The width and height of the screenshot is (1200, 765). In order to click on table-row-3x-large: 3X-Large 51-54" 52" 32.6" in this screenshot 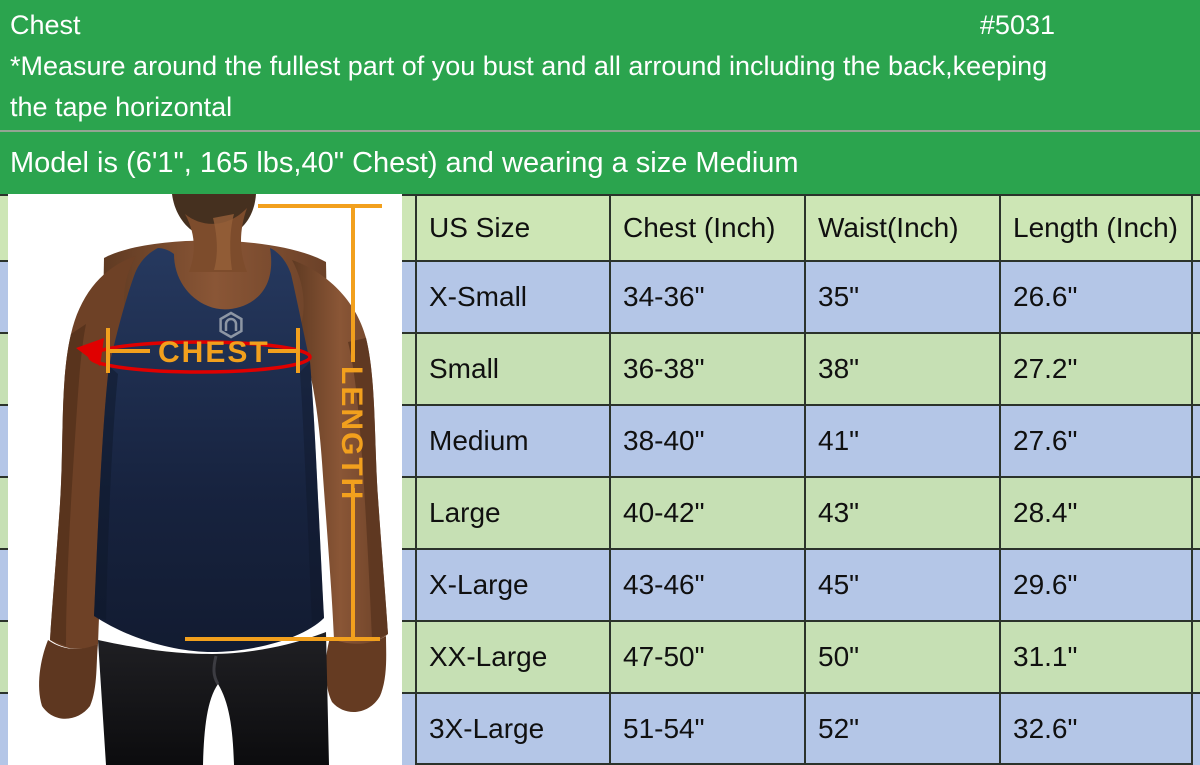, I will do `click(804, 729)`.